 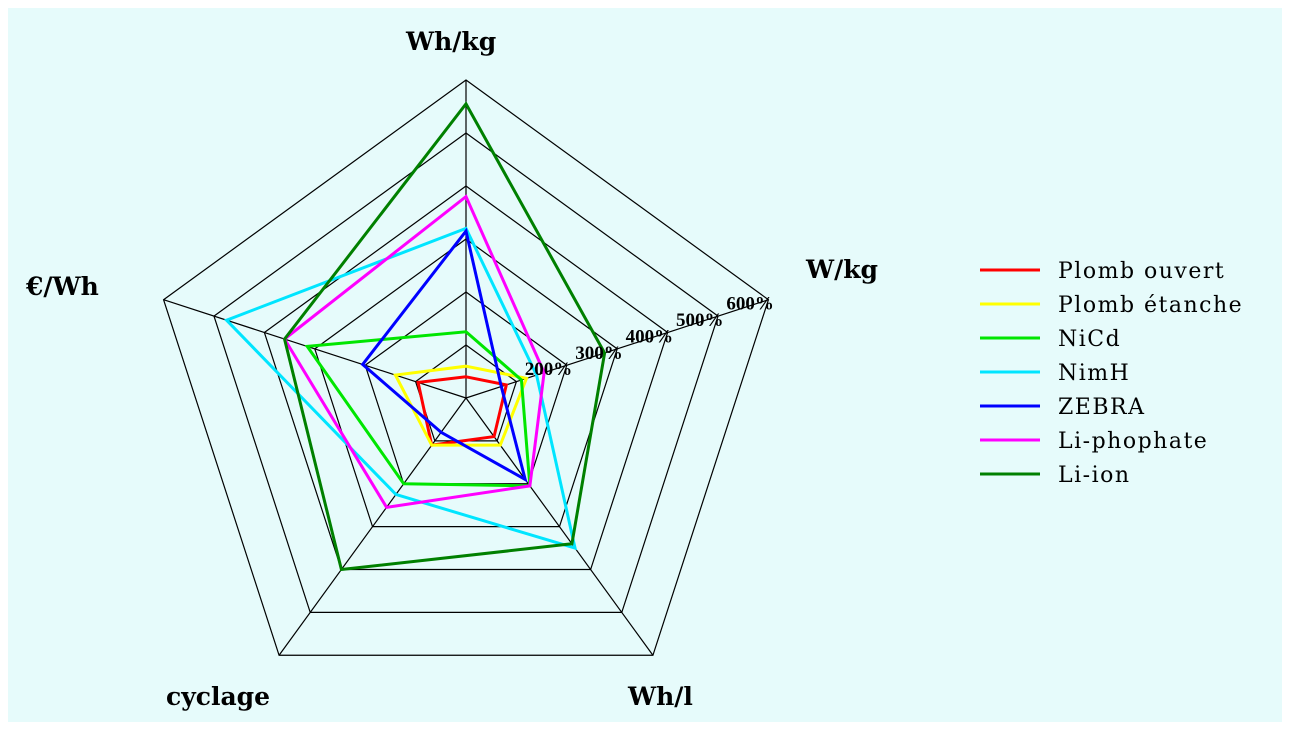 I want to click on tick-label: 200%, so click(x=549, y=369).